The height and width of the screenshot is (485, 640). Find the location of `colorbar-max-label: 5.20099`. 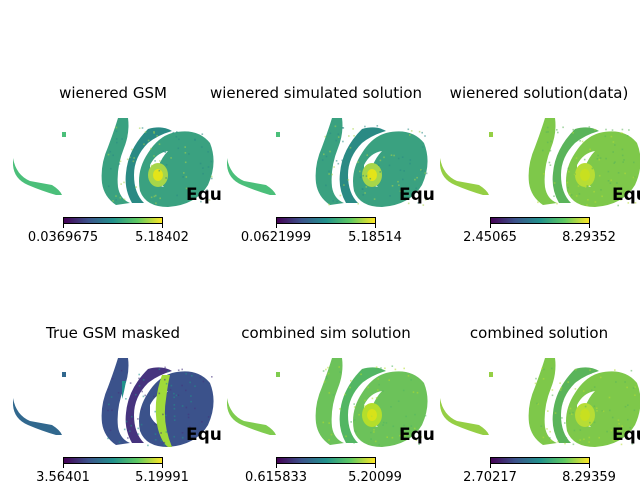

colorbar-max-label: 5.20099 is located at coordinates (375, 477).